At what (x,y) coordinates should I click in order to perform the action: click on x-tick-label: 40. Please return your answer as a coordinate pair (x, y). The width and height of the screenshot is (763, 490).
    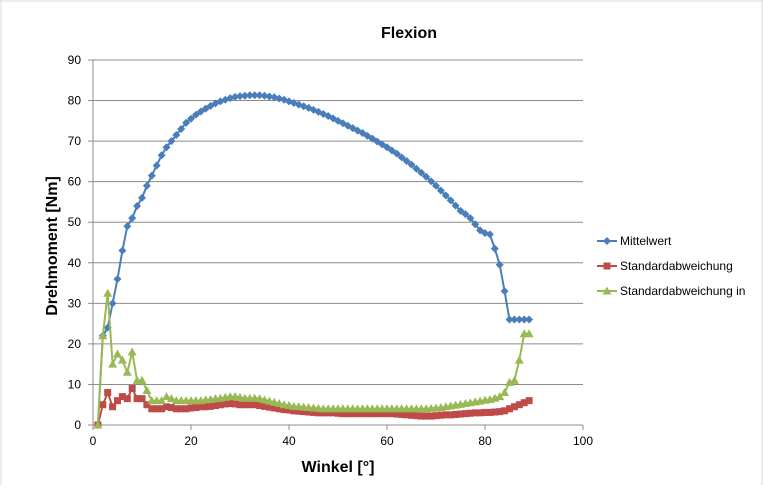
    Looking at the image, I should click on (289, 441).